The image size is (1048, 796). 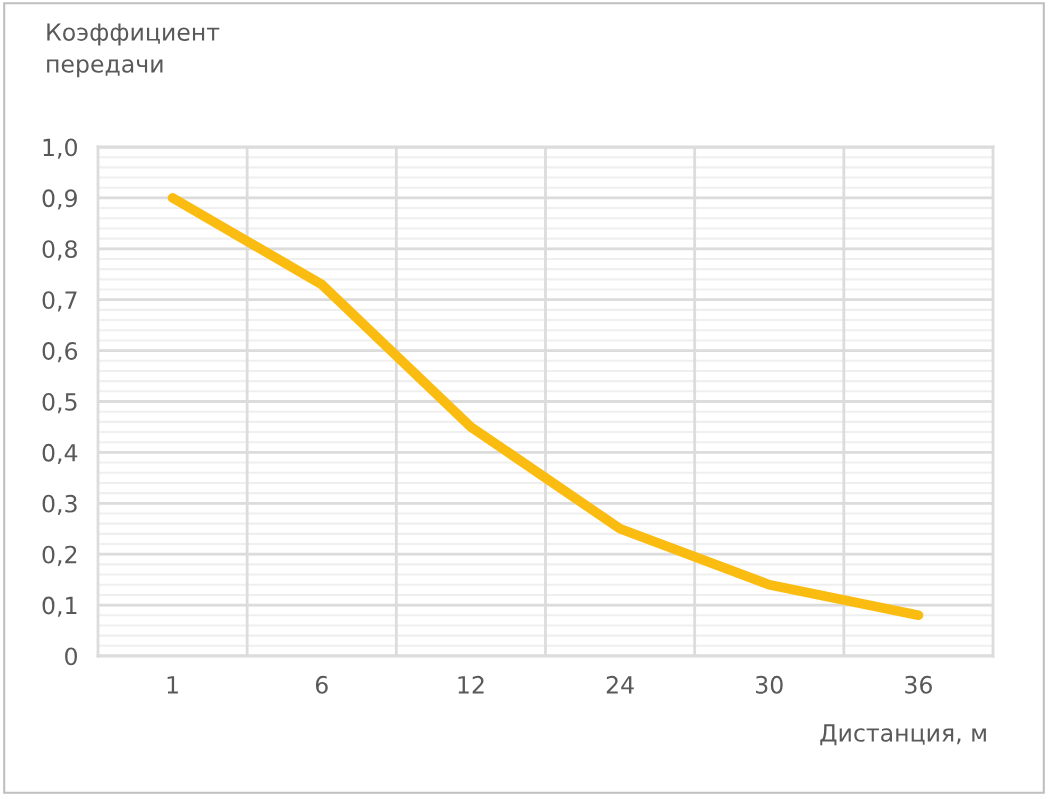 I want to click on x-axis-title: Дистанция, м, so click(x=903, y=735).